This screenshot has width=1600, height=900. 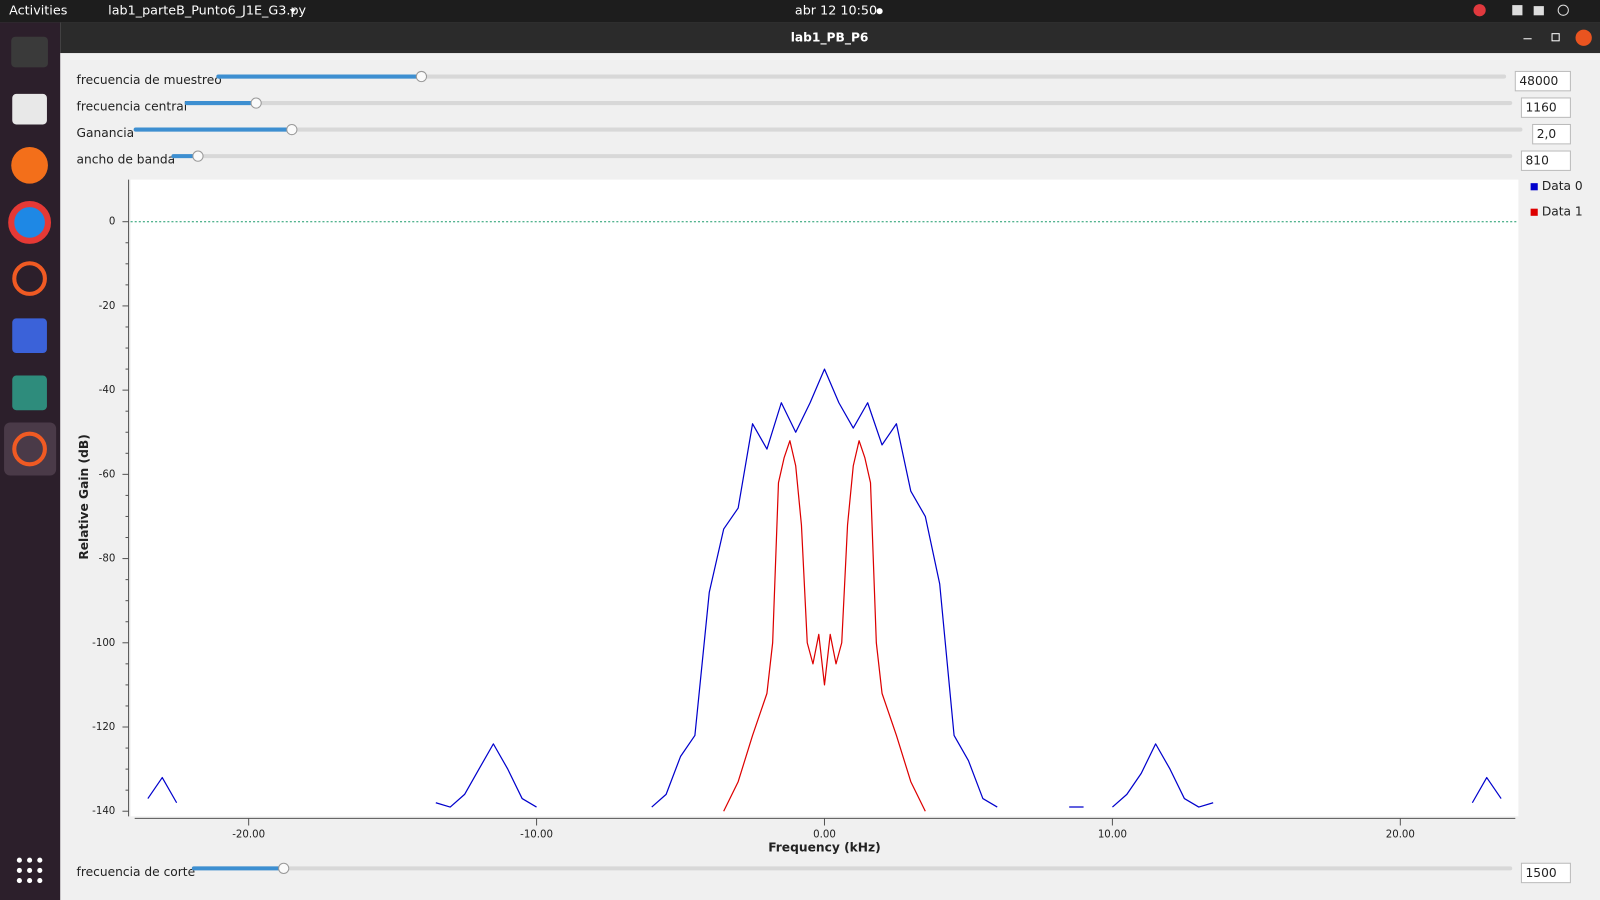 I want to click on activities: Activities, so click(x=38, y=11).